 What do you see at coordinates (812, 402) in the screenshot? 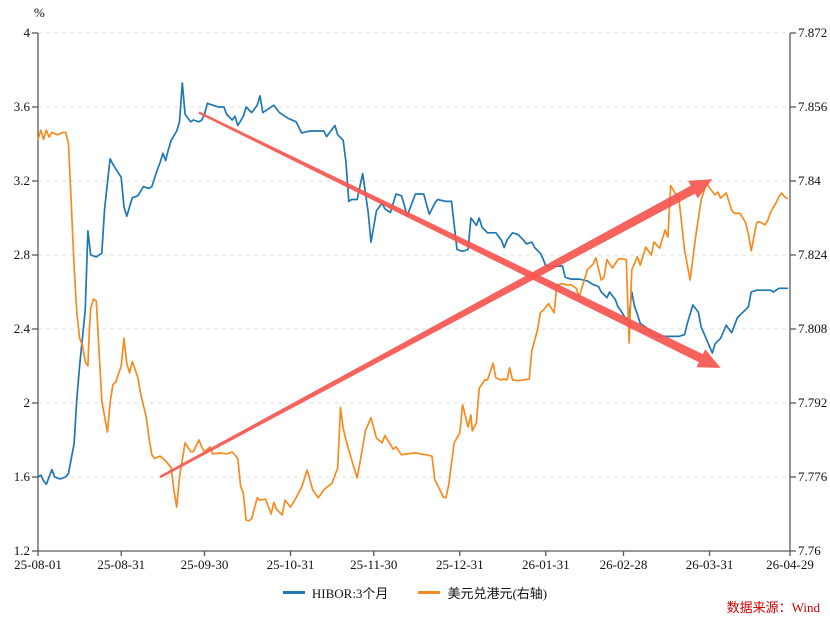
I see `right-tick-label: 7.792` at bounding box center [812, 402].